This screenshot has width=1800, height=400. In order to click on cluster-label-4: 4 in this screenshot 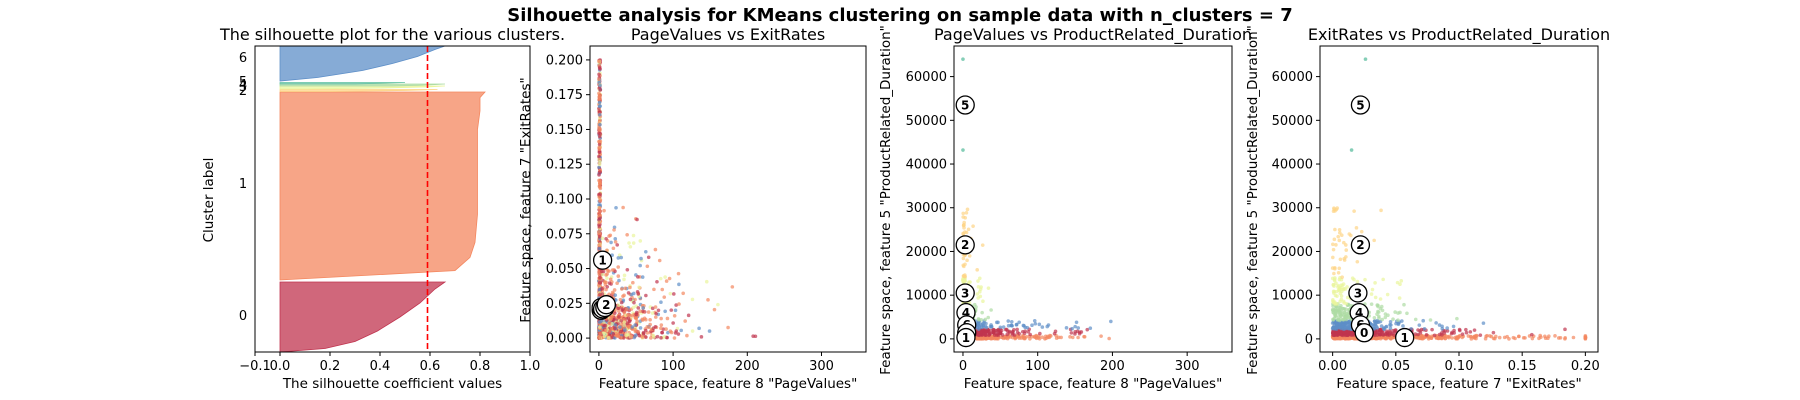, I will do `click(243, 85)`.